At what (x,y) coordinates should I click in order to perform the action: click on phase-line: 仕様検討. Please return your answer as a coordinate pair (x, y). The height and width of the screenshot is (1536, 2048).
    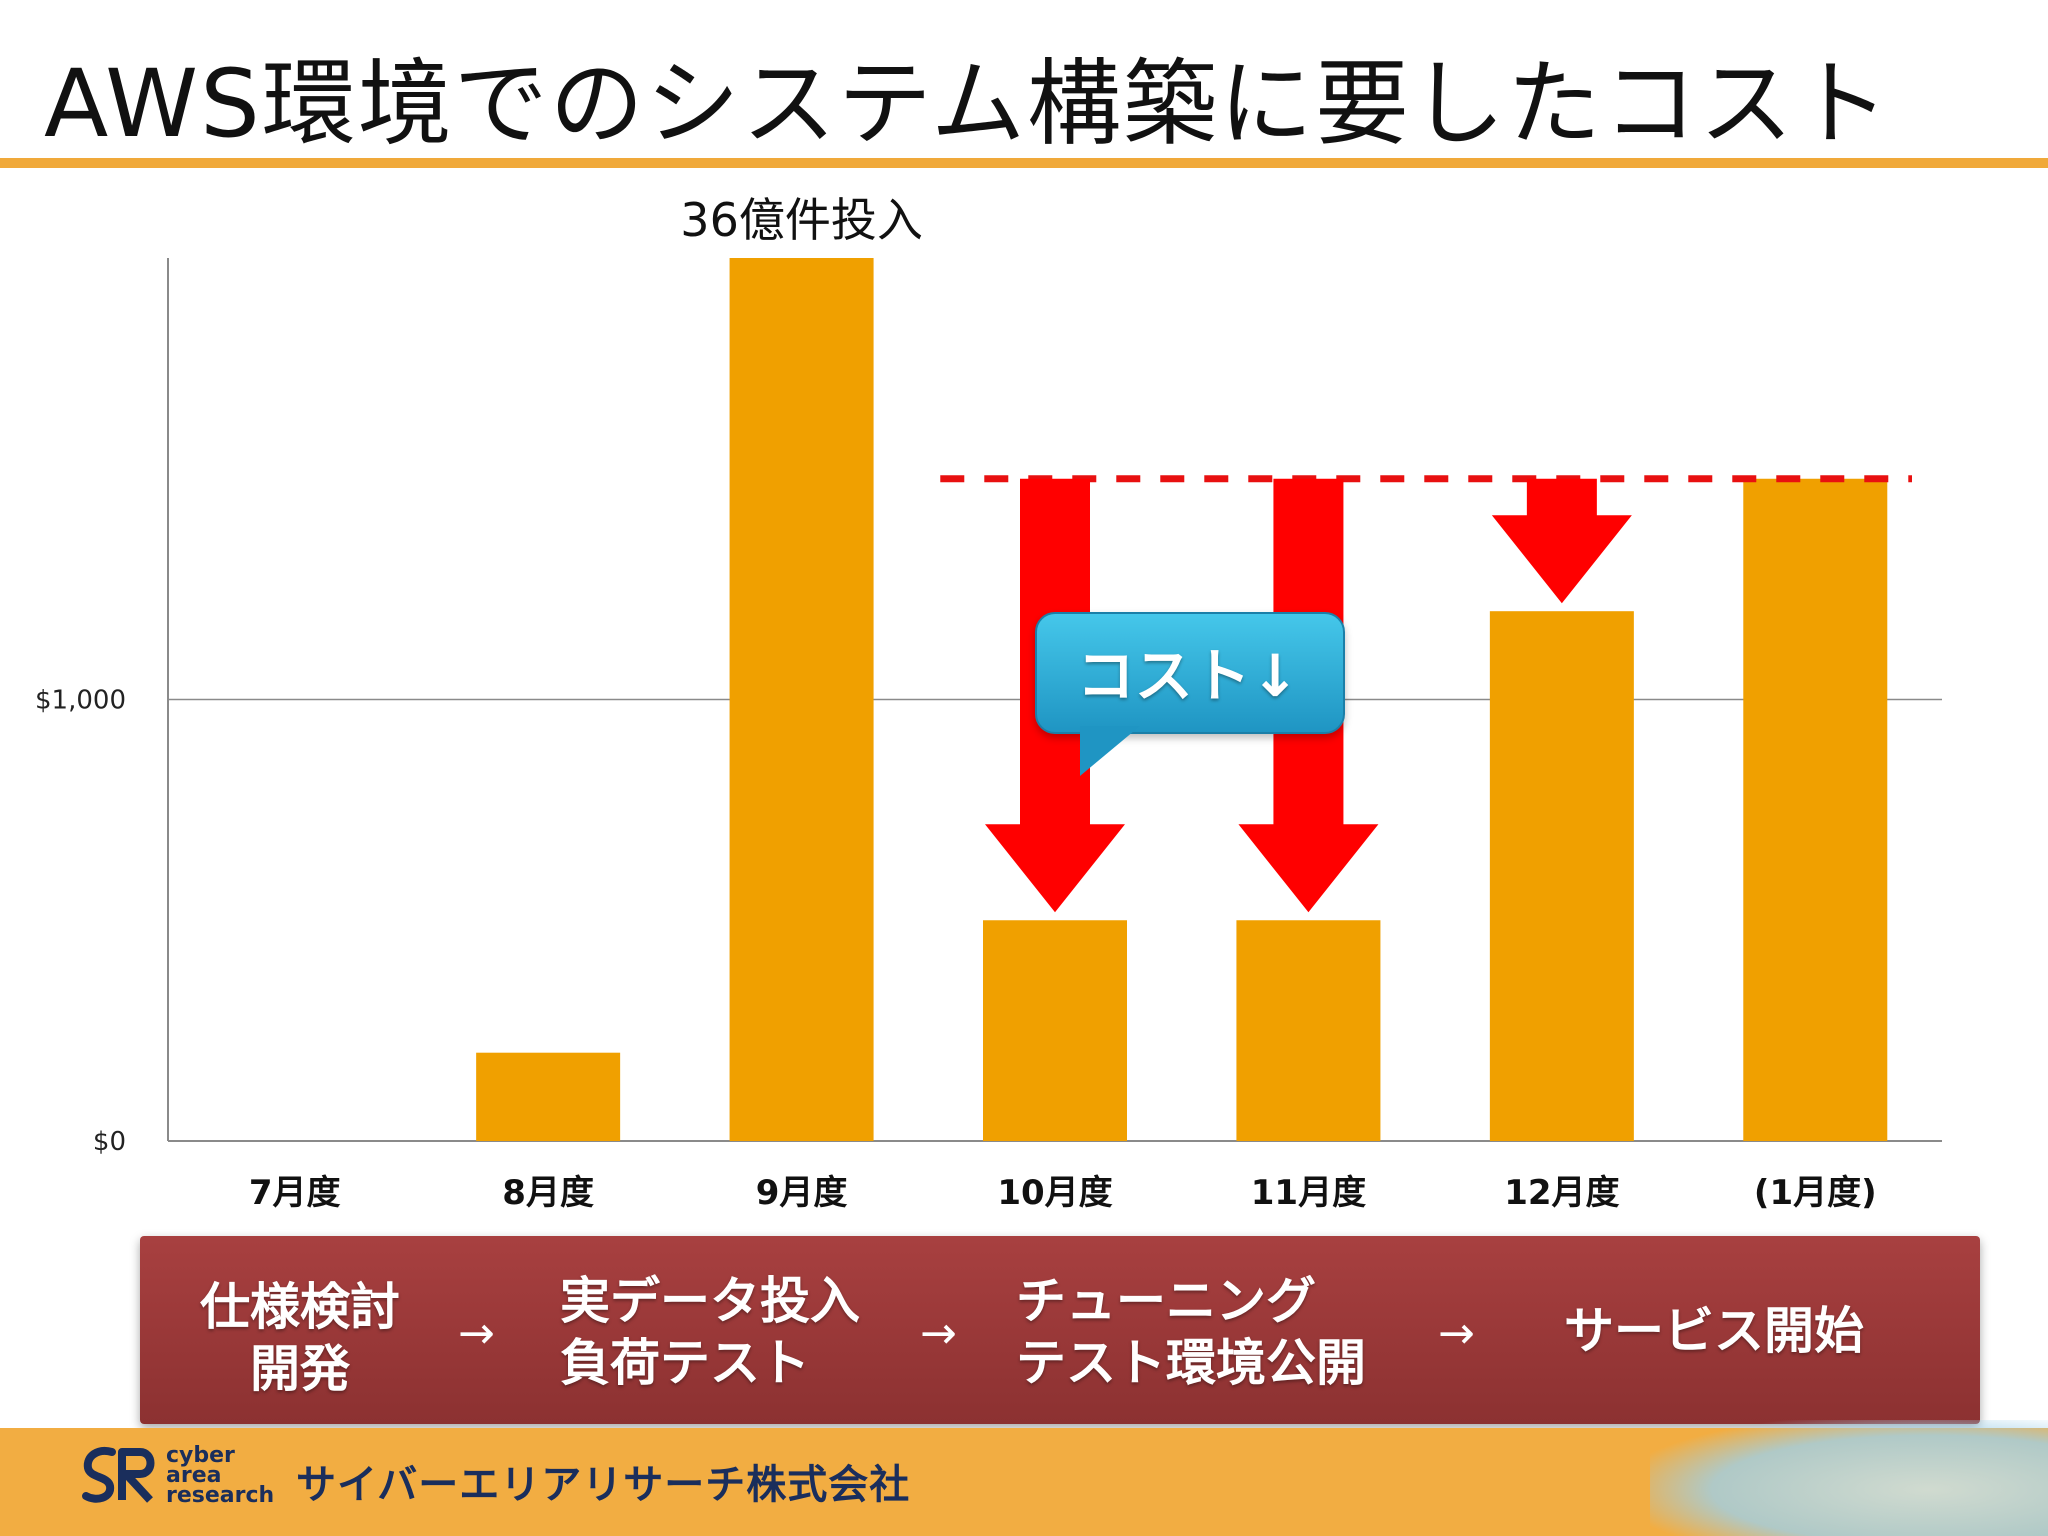
    Looking at the image, I should click on (300, 1307).